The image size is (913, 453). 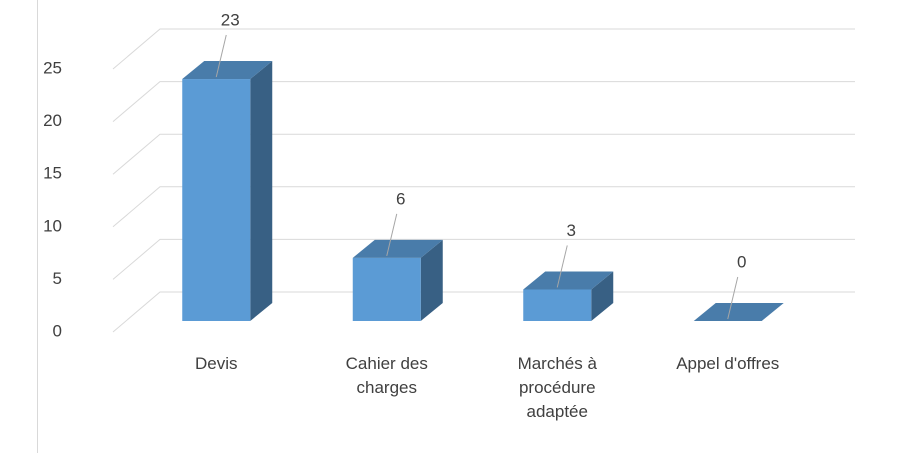 What do you see at coordinates (216, 363) in the screenshot?
I see `x-tick-label: Devis` at bounding box center [216, 363].